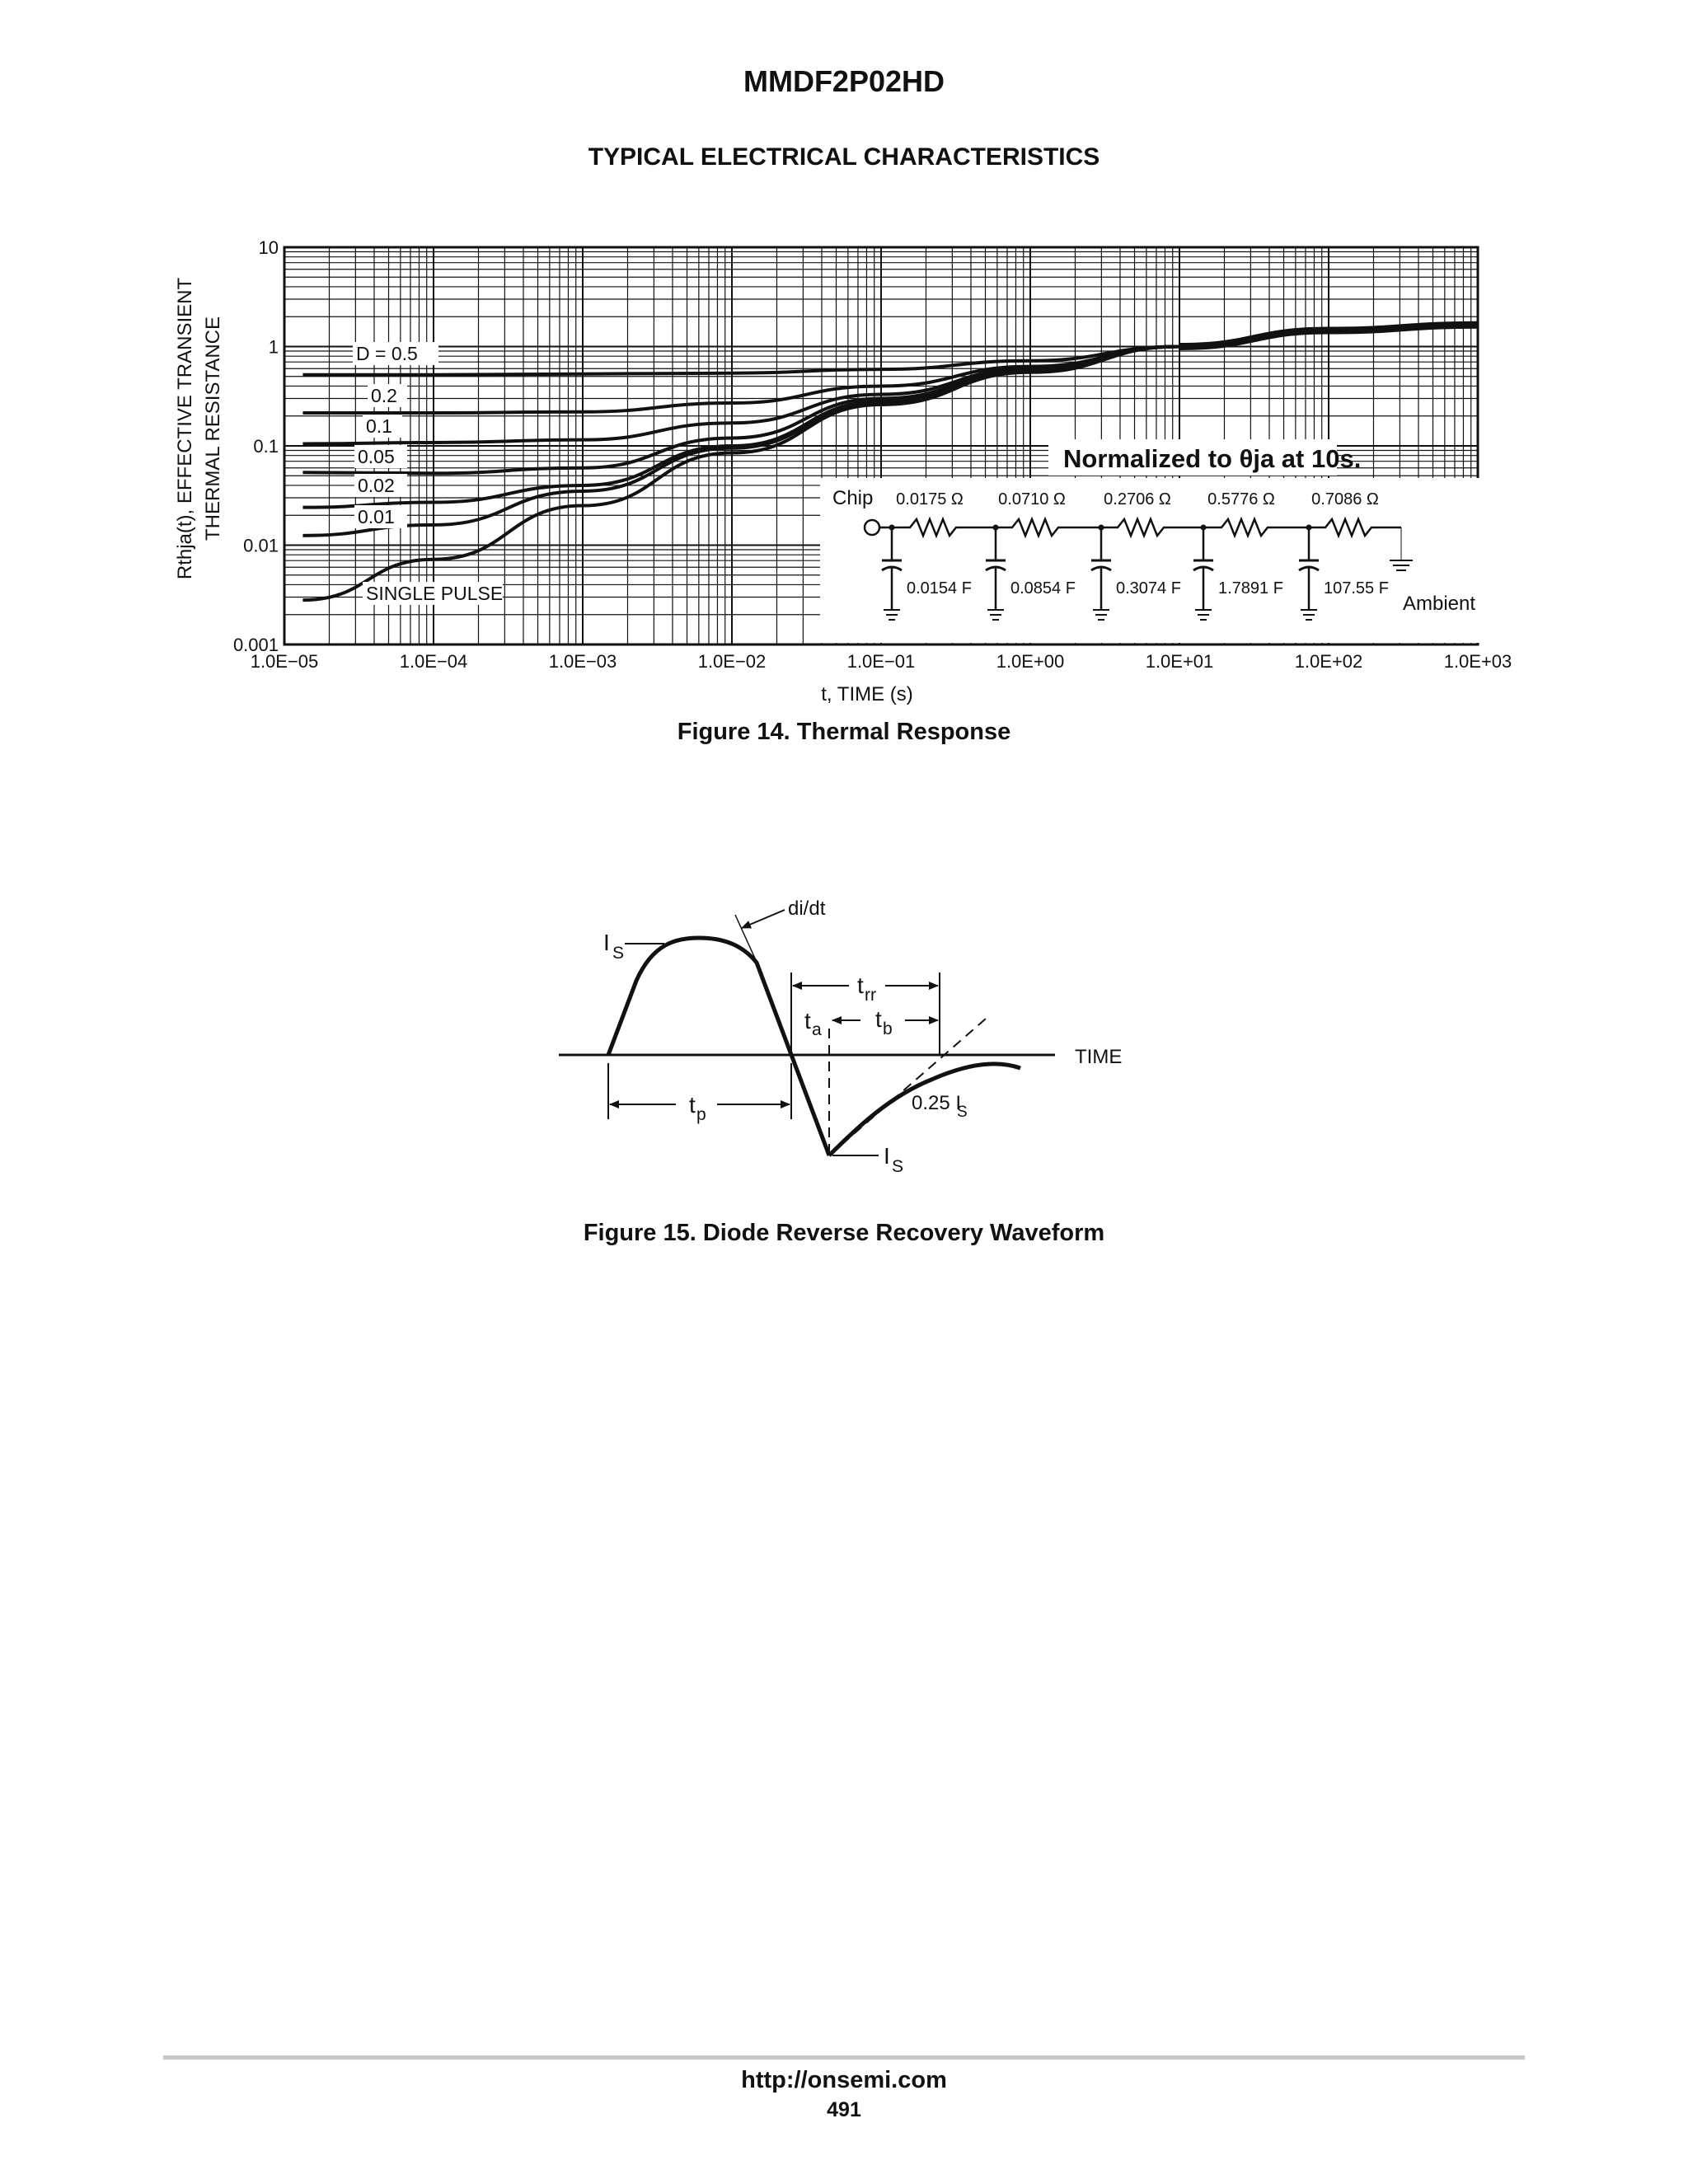 The height and width of the screenshot is (2184, 1688). What do you see at coordinates (701, 1114) in the screenshot?
I see `tp-subscript: p` at bounding box center [701, 1114].